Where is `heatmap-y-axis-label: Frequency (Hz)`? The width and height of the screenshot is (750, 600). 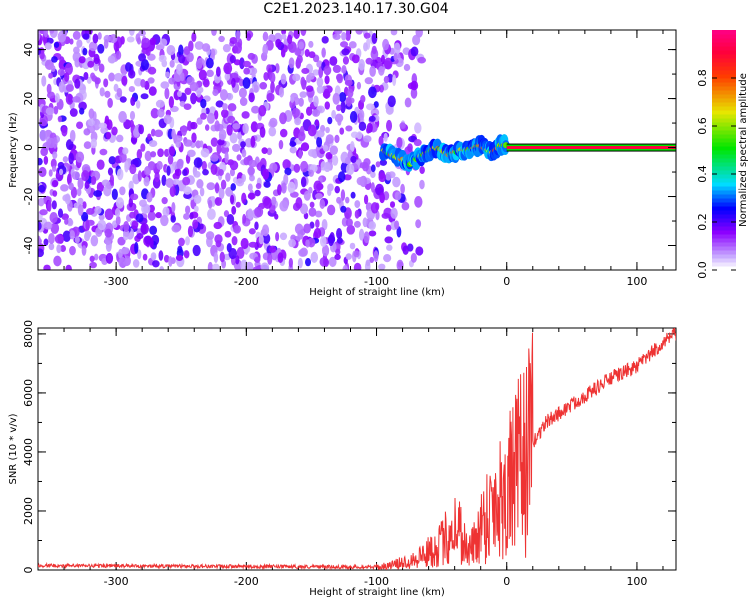 heatmap-y-axis-label: Frequency (Hz) is located at coordinates (13, 150).